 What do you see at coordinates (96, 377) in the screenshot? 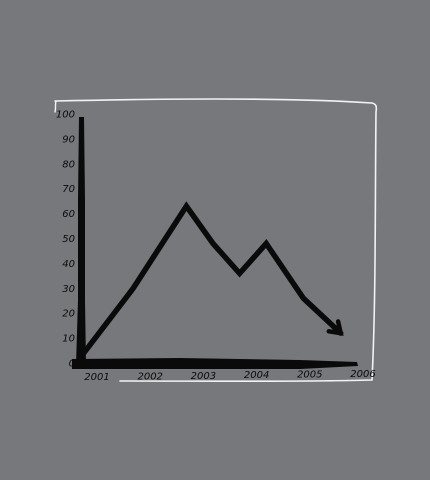
I see `x-tick-label: 2001` at bounding box center [96, 377].